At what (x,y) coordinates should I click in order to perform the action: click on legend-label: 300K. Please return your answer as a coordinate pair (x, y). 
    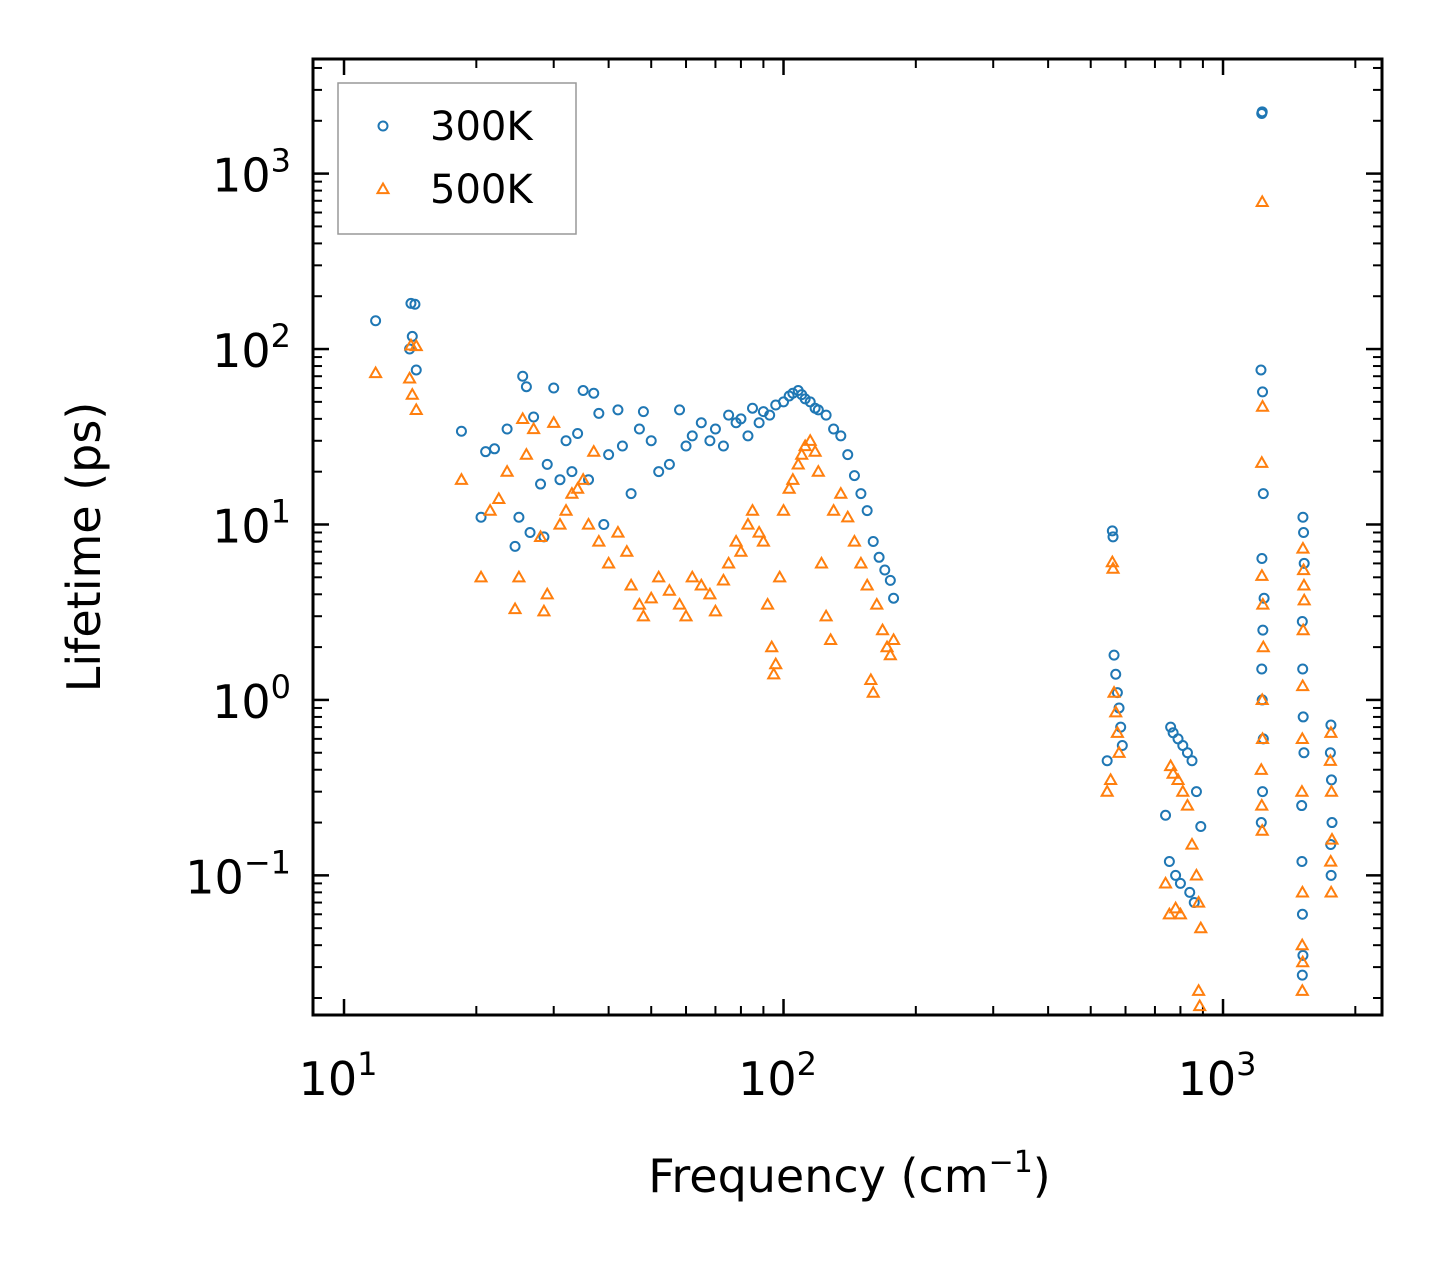
    Looking at the image, I should click on (482, 127).